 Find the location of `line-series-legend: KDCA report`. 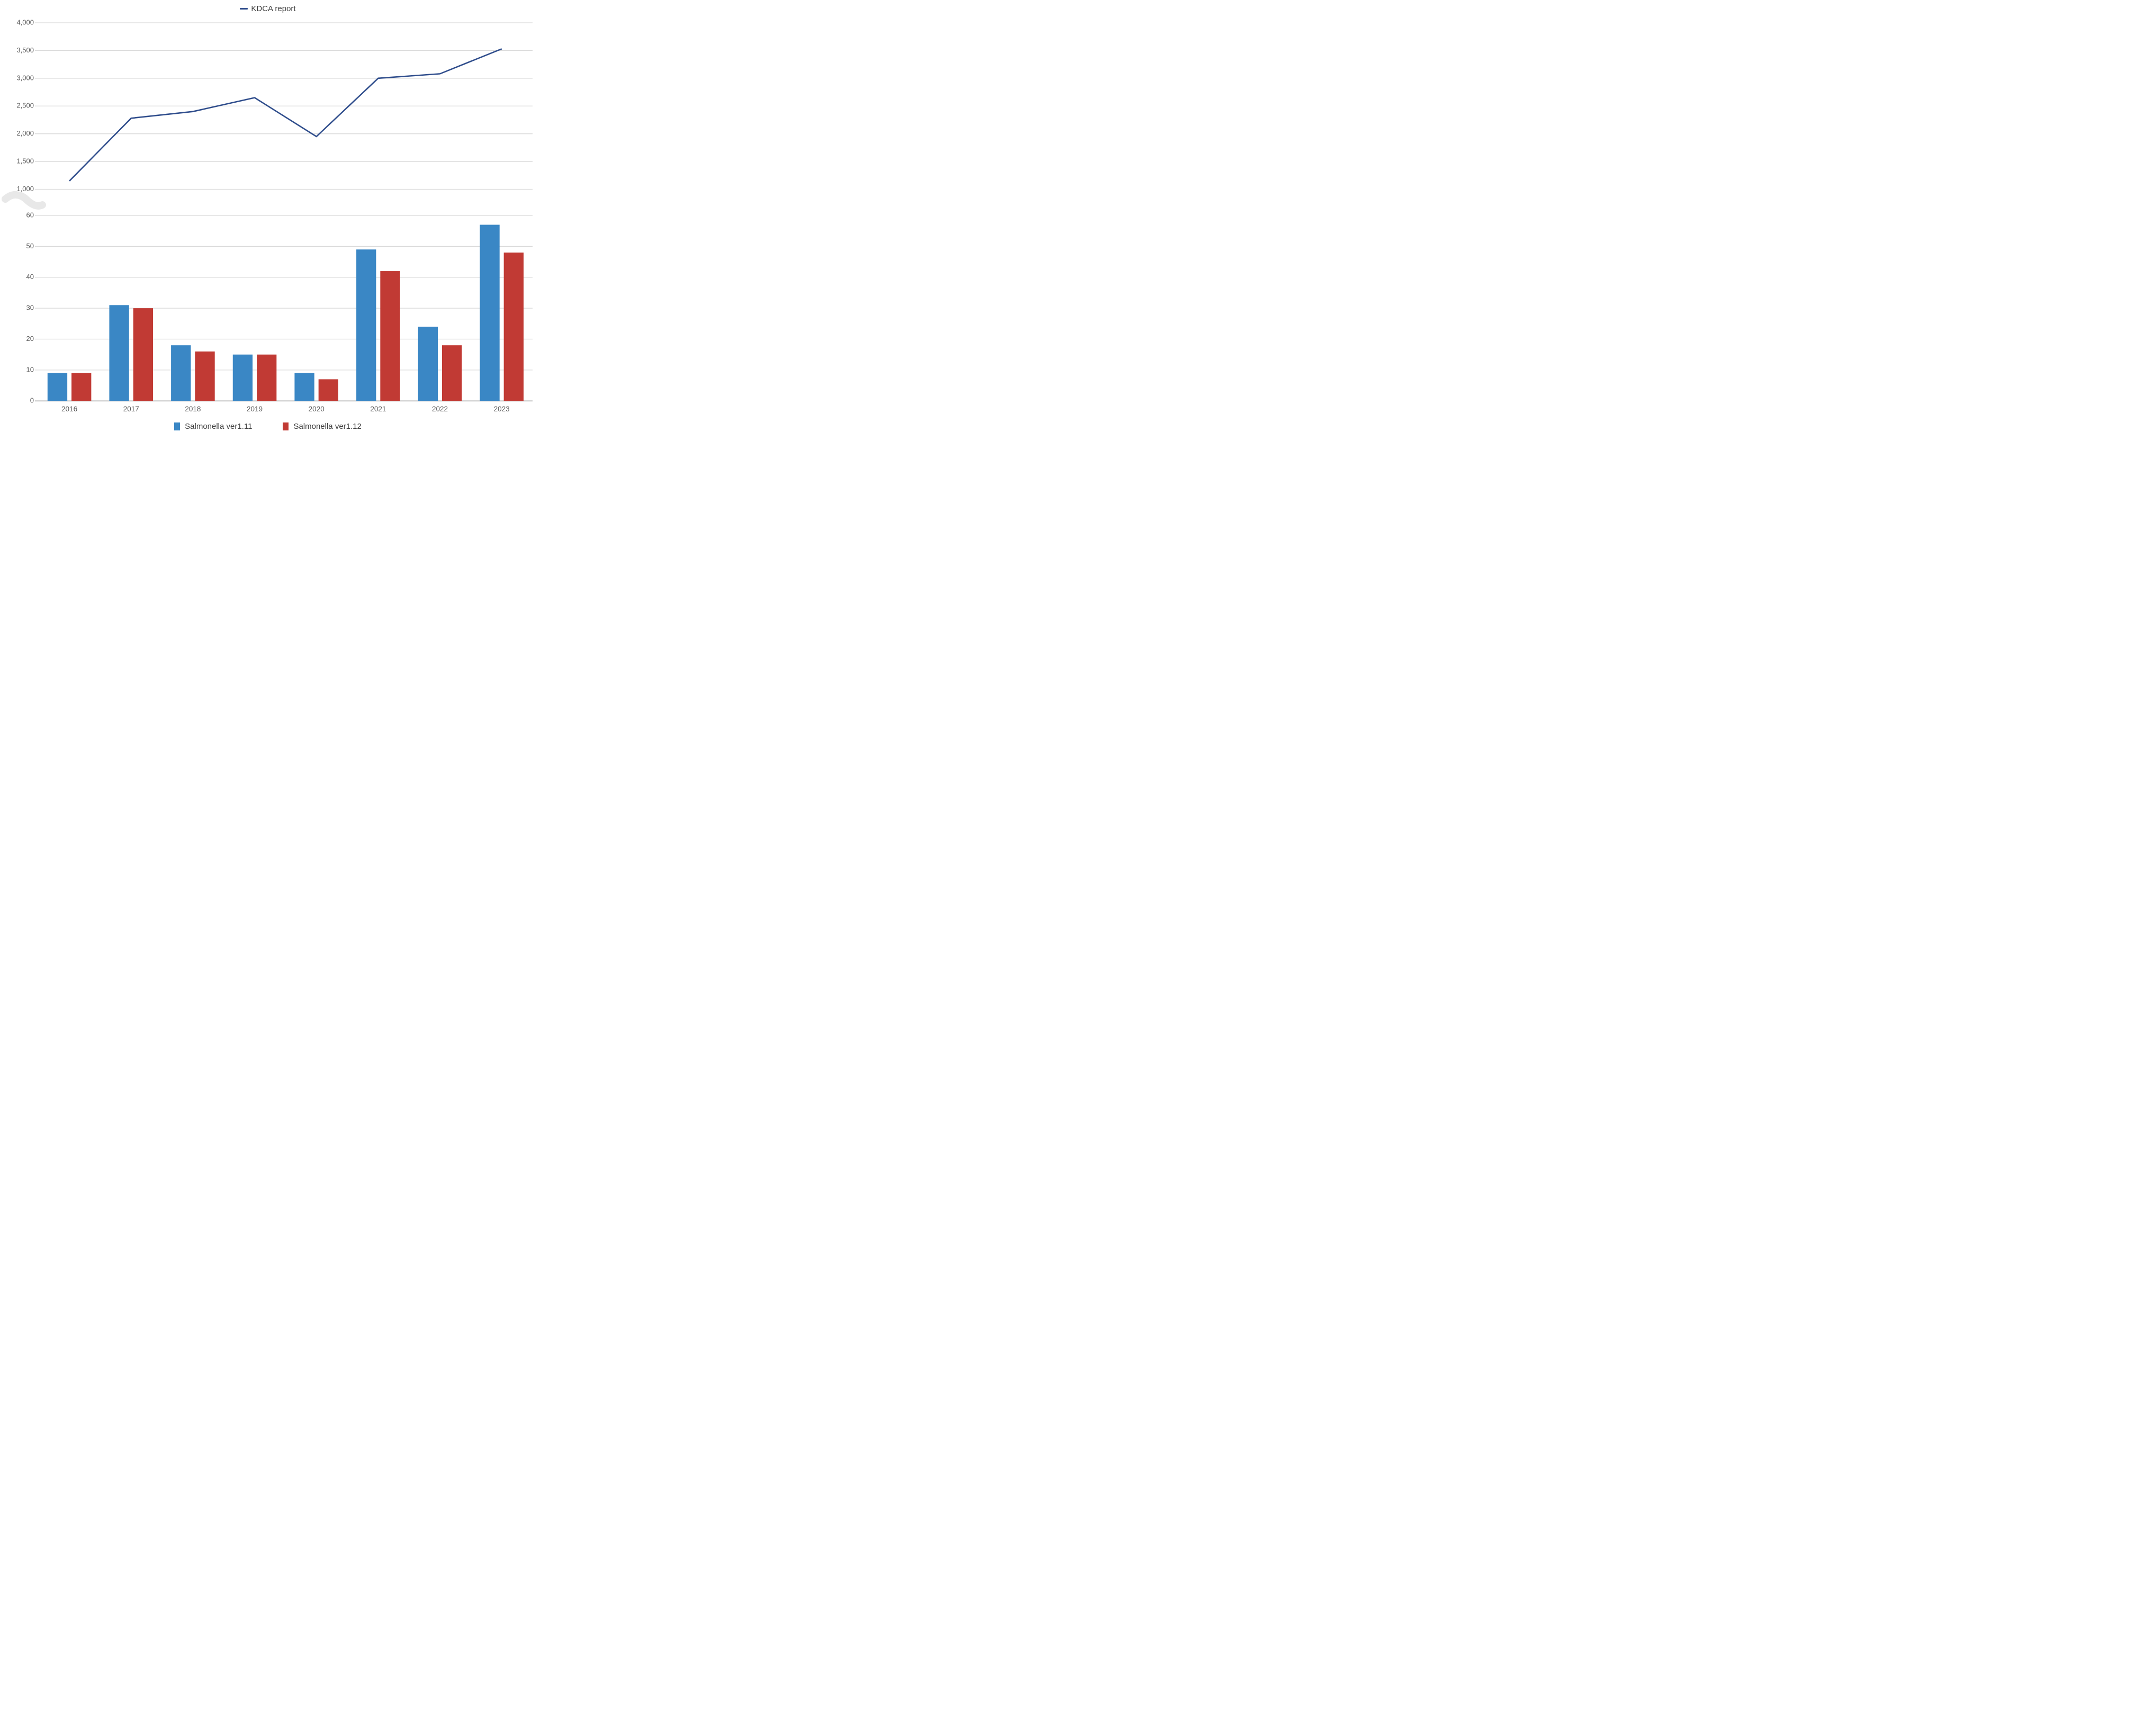

line-series-legend: KDCA report is located at coordinates (268, 8).